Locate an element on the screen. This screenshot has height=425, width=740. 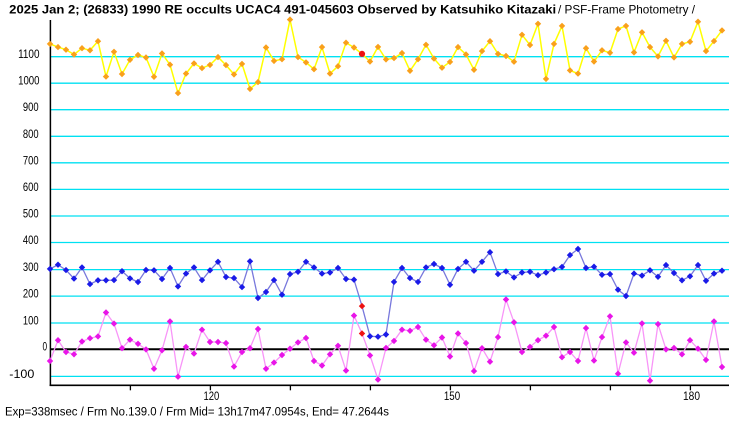
svg-text: 400 is located at coordinates (31, 240).